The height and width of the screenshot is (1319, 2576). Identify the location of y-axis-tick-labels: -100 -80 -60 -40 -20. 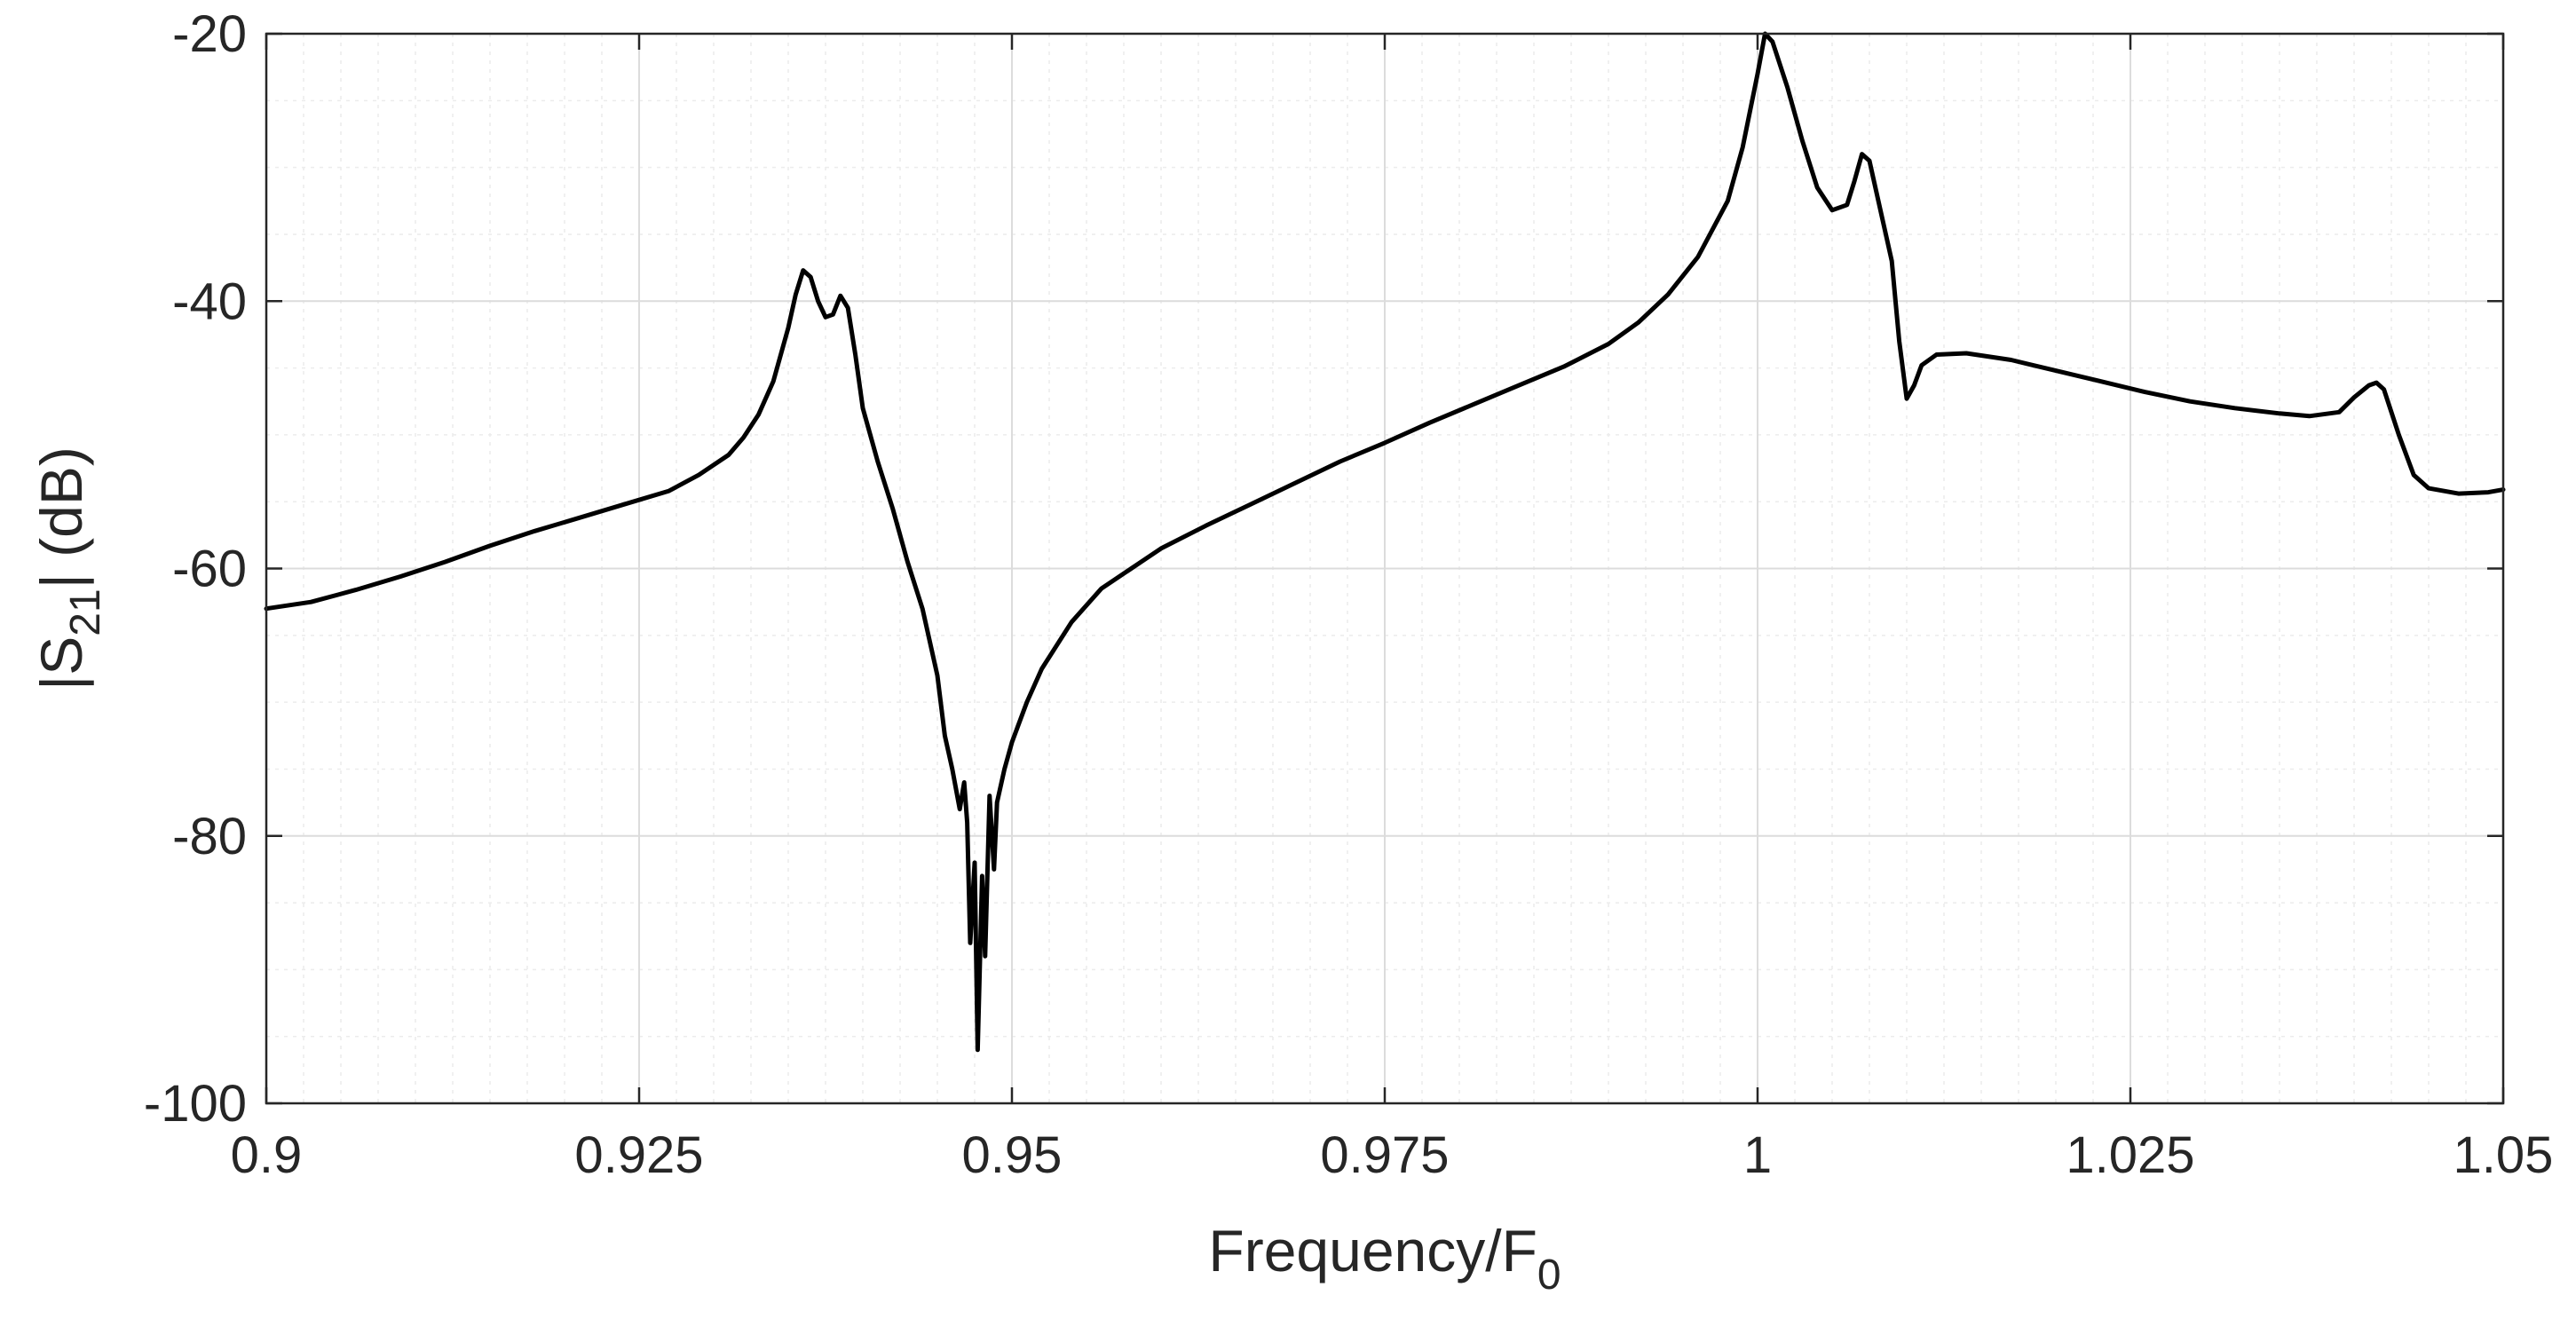
(195, 569).